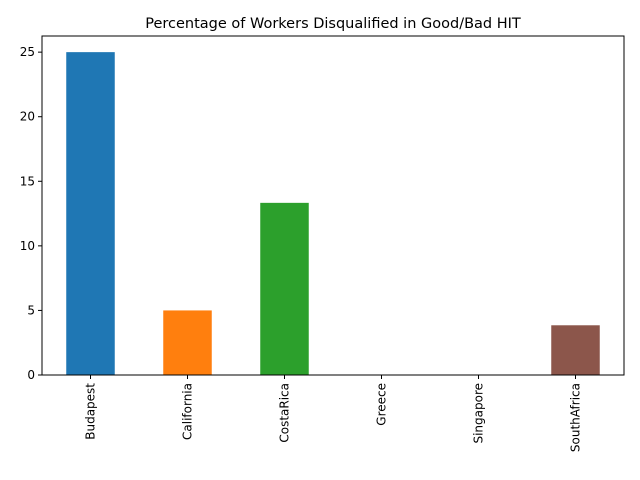 Image resolution: width=640 pixels, height=480 pixels. What do you see at coordinates (31, 375) in the screenshot?
I see `y-tick-label: 0` at bounding box center [31, 375].